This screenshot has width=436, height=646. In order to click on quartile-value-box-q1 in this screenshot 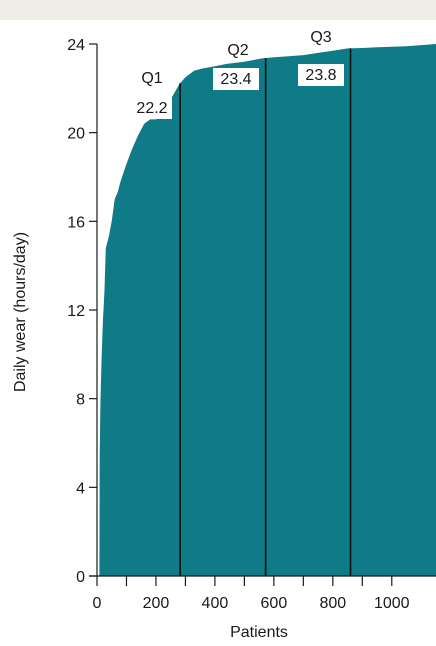, I will do `click(152, 108)`.